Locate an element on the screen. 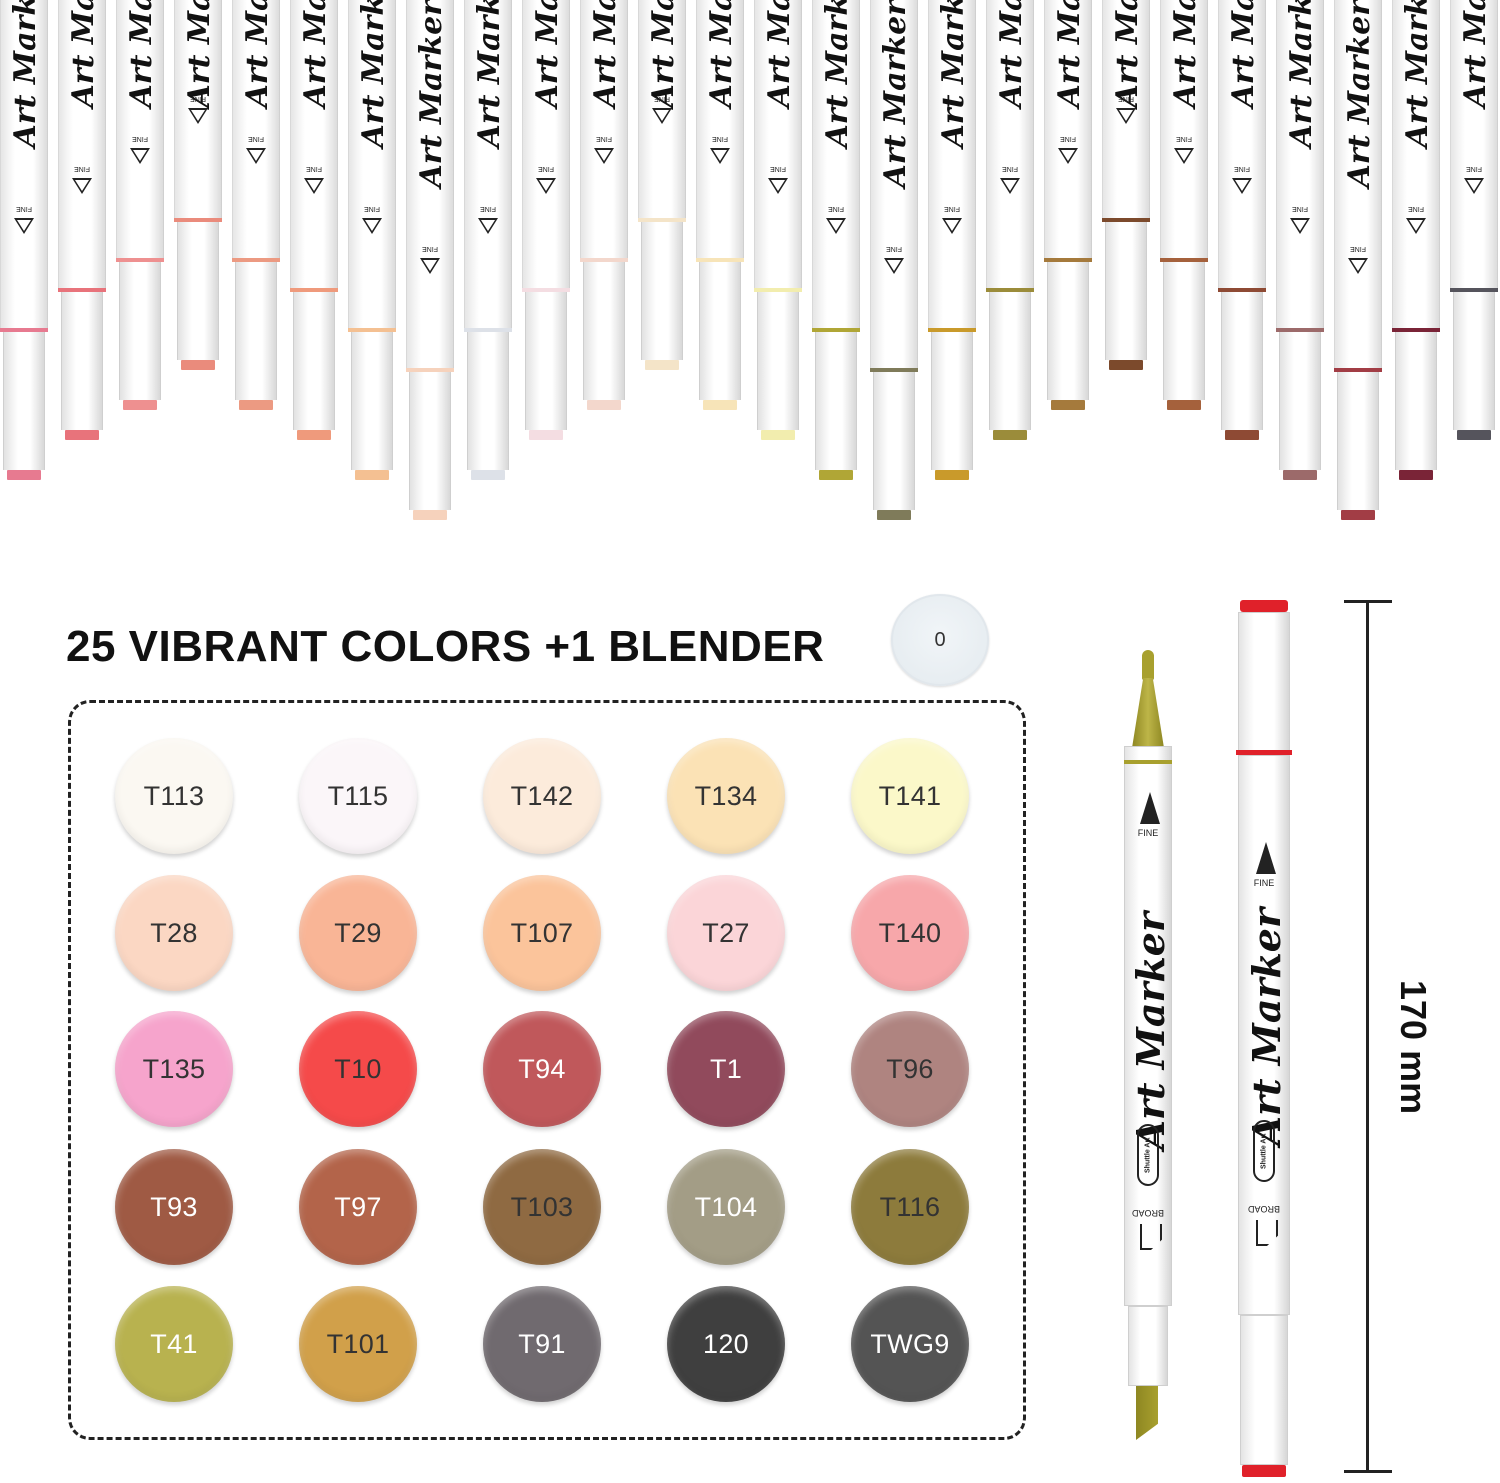  swatch-label: T10 is located at coordinates (358, 1068).